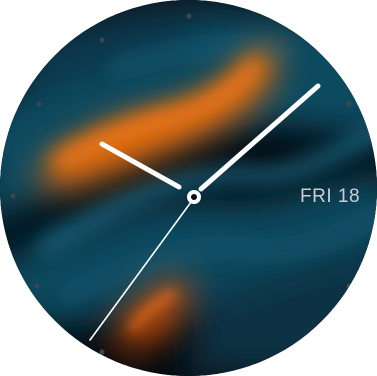 Image resolution: width=377 pixels, height=376 pixels. What do you see at coordinates (259, 137) in the screenshot?
I see `minute-hand` at bounding box center [259, 137].